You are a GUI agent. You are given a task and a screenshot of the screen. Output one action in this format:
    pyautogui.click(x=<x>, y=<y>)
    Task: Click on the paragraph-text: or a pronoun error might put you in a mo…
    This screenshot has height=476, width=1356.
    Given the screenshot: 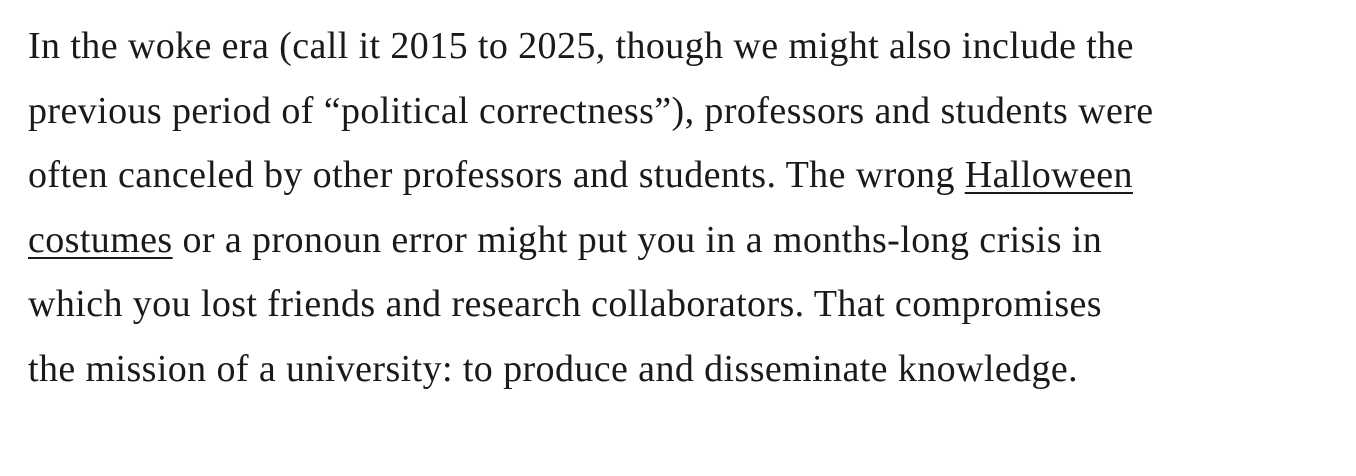 What is the action you would take?
    pyautogui.click(x=637, y=239)
    